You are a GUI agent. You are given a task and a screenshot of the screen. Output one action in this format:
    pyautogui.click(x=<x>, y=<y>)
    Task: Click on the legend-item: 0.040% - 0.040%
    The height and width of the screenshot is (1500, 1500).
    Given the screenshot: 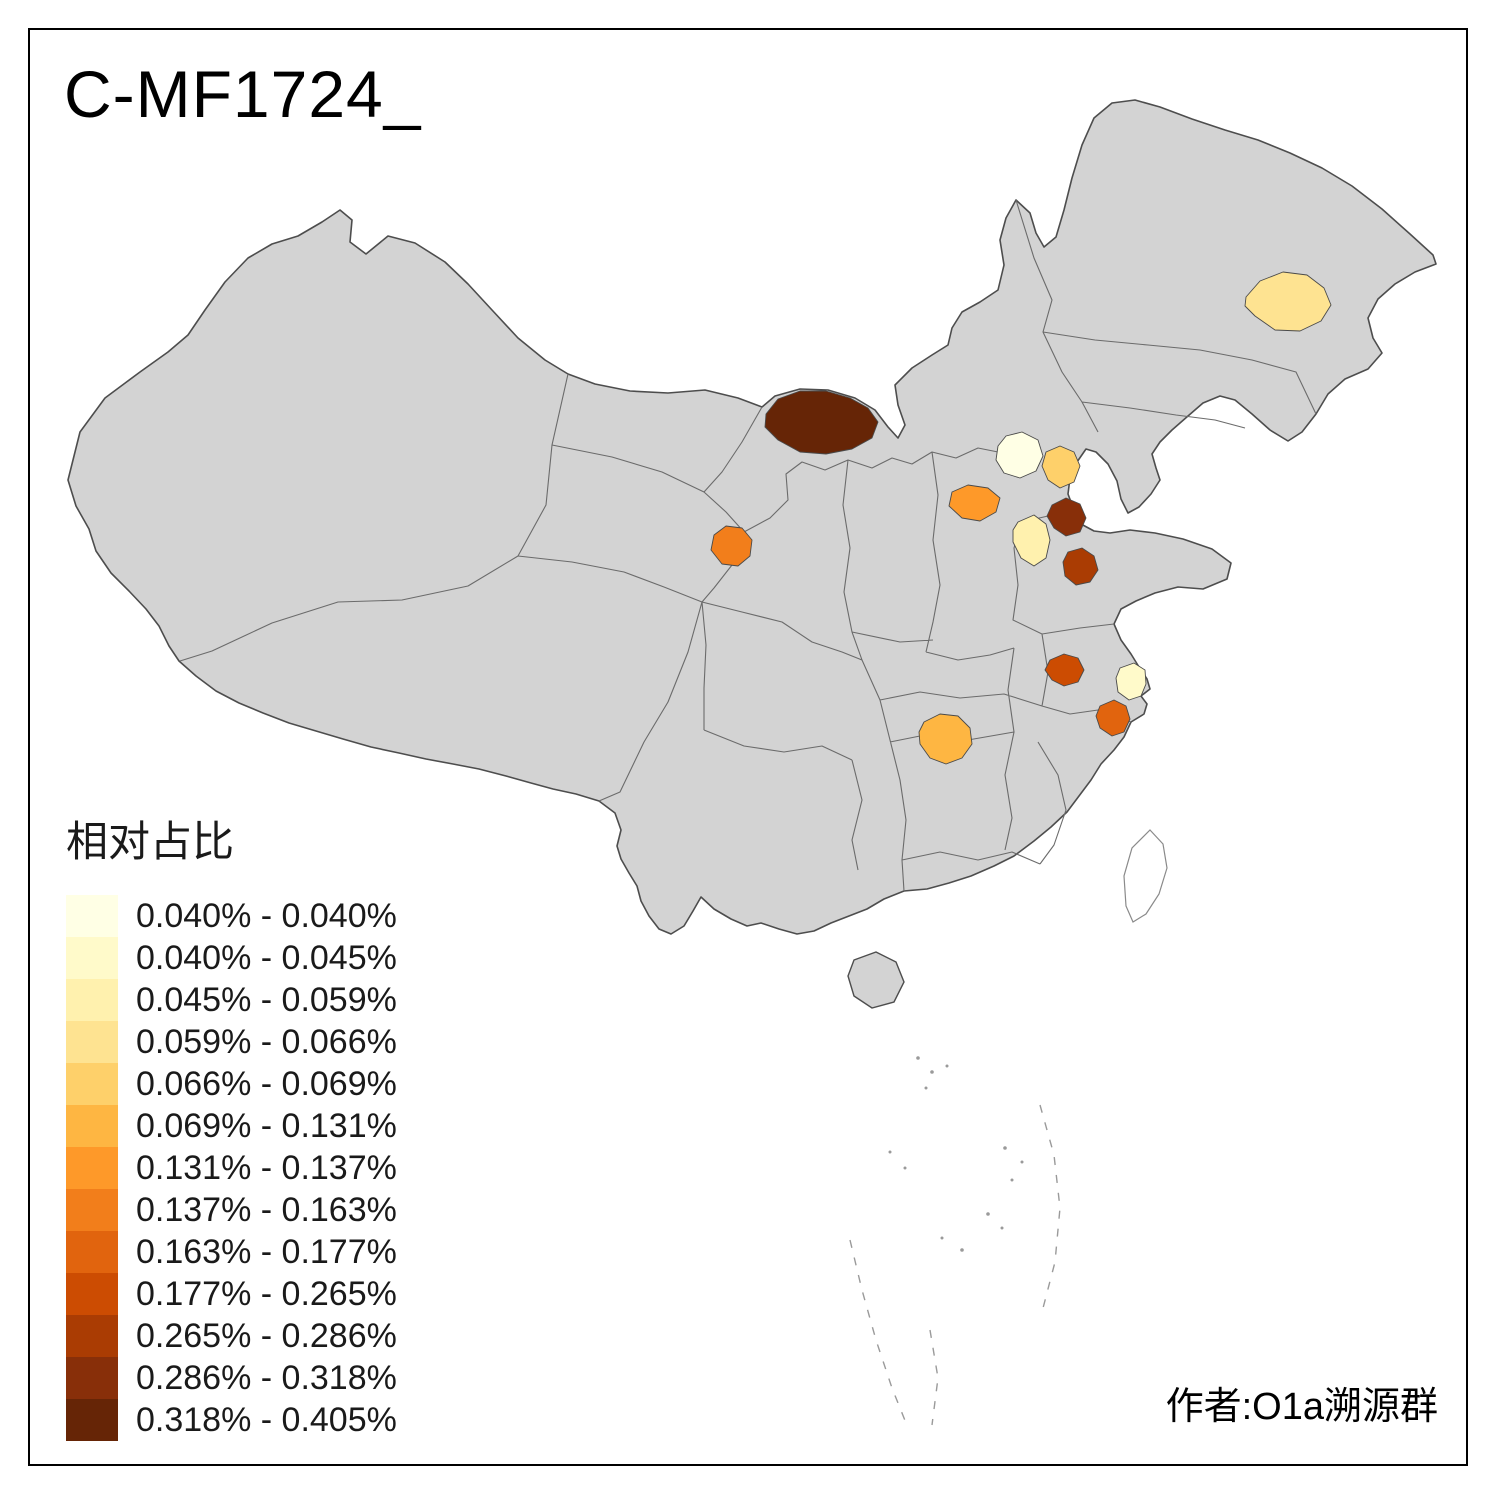 What is the action you would take?
    pyautogui.click(x=231, y=916)
    